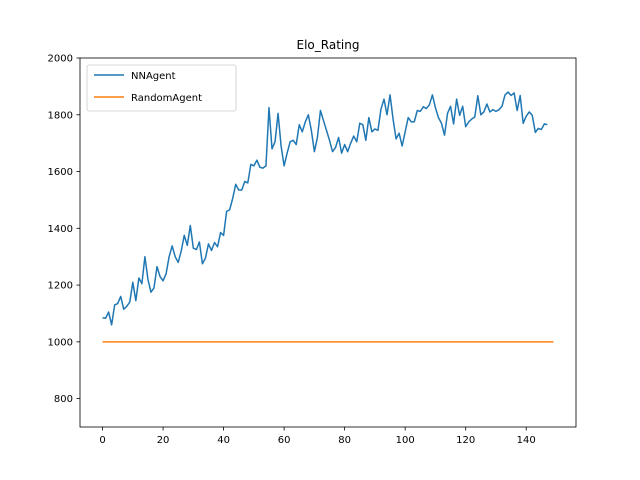  I want to click on legend-label-nnagent: NNAgent, so click(153, 76).